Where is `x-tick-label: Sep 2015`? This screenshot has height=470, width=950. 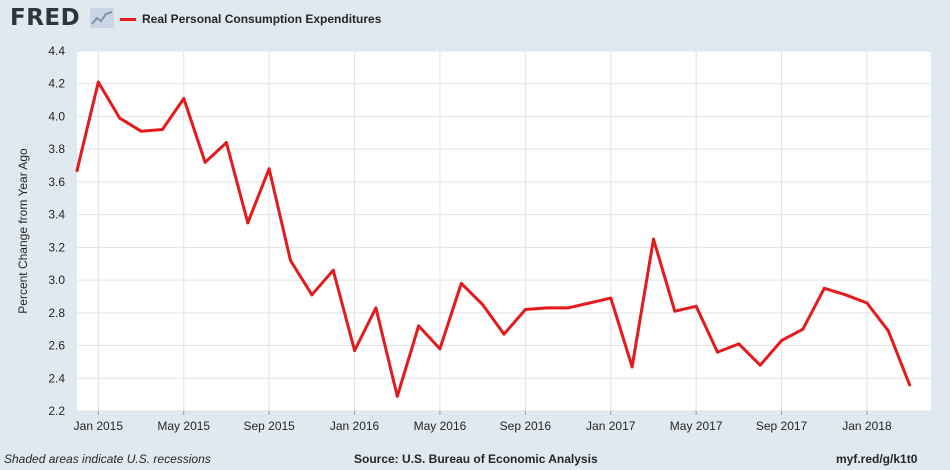 x-tick-label: Sep 2015 is located at coordinates (269, 426).